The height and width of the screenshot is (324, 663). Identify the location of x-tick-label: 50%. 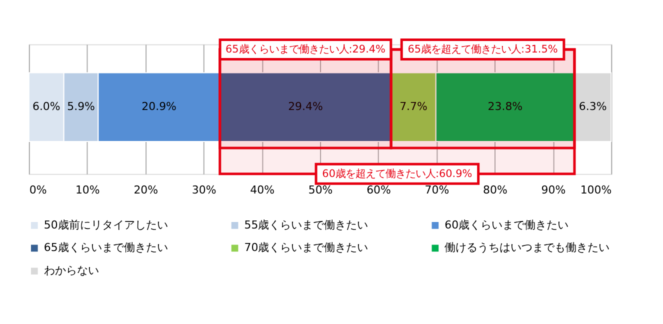
(320, 189).